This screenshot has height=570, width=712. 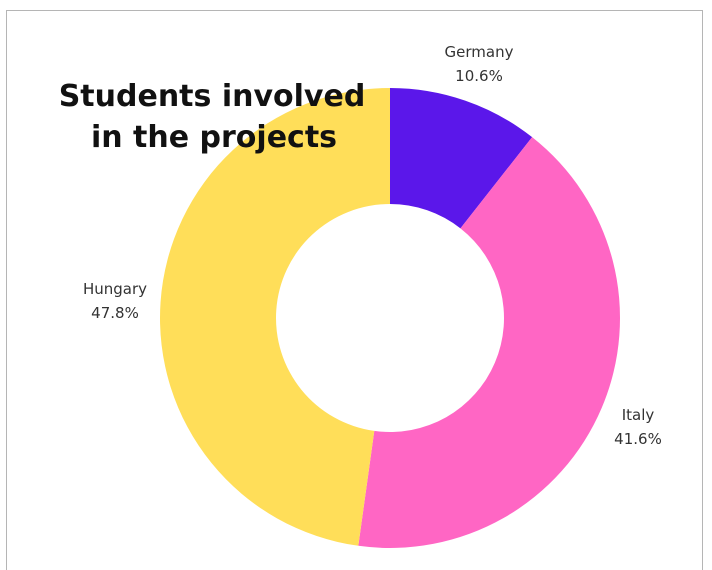 What do you see at coordinates (638, 415) in the screenshot?
I see `slice-label-italy: Italy` at bounding box center [638, 415].